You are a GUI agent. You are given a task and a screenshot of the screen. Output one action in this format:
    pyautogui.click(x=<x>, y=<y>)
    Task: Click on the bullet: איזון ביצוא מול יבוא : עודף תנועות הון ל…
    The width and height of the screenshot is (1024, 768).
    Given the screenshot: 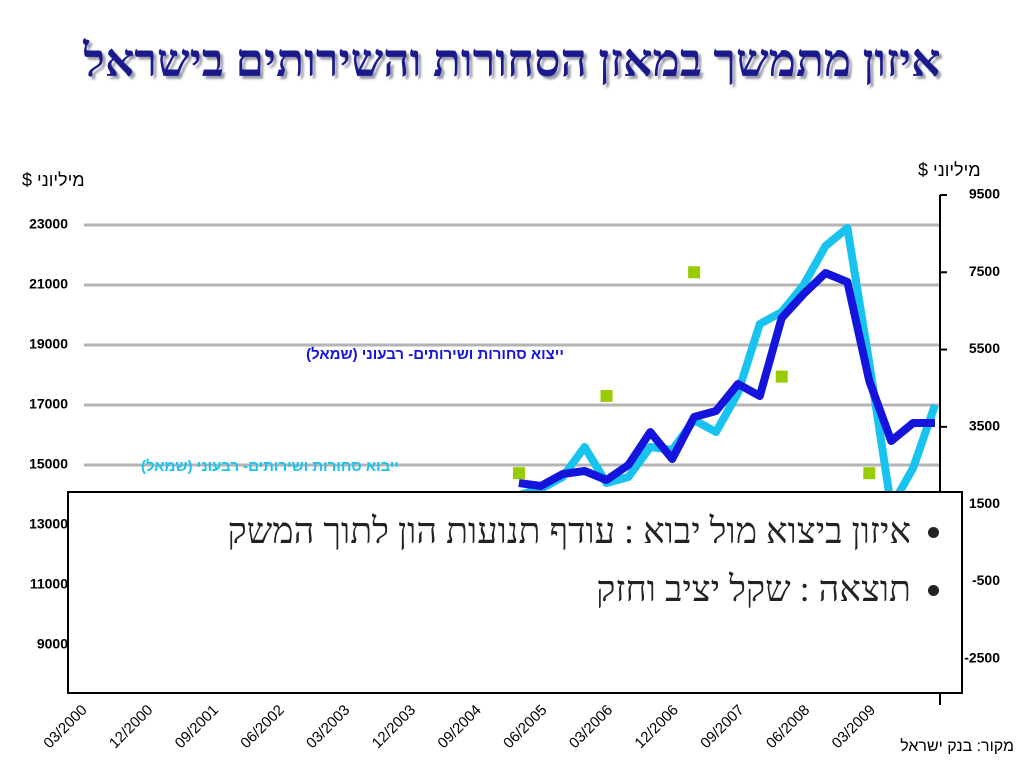 What is the action you would take?
    pyautogui.click(x=505, y=531)
    